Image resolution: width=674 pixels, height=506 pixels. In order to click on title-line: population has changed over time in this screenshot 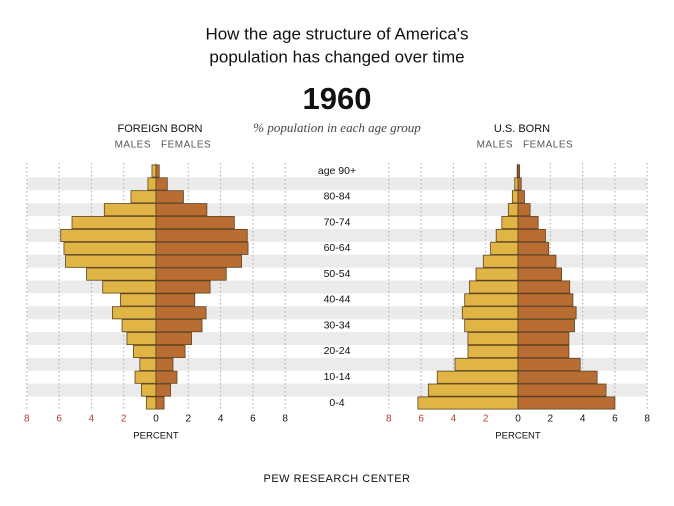, I will do `click(336, 56)`.